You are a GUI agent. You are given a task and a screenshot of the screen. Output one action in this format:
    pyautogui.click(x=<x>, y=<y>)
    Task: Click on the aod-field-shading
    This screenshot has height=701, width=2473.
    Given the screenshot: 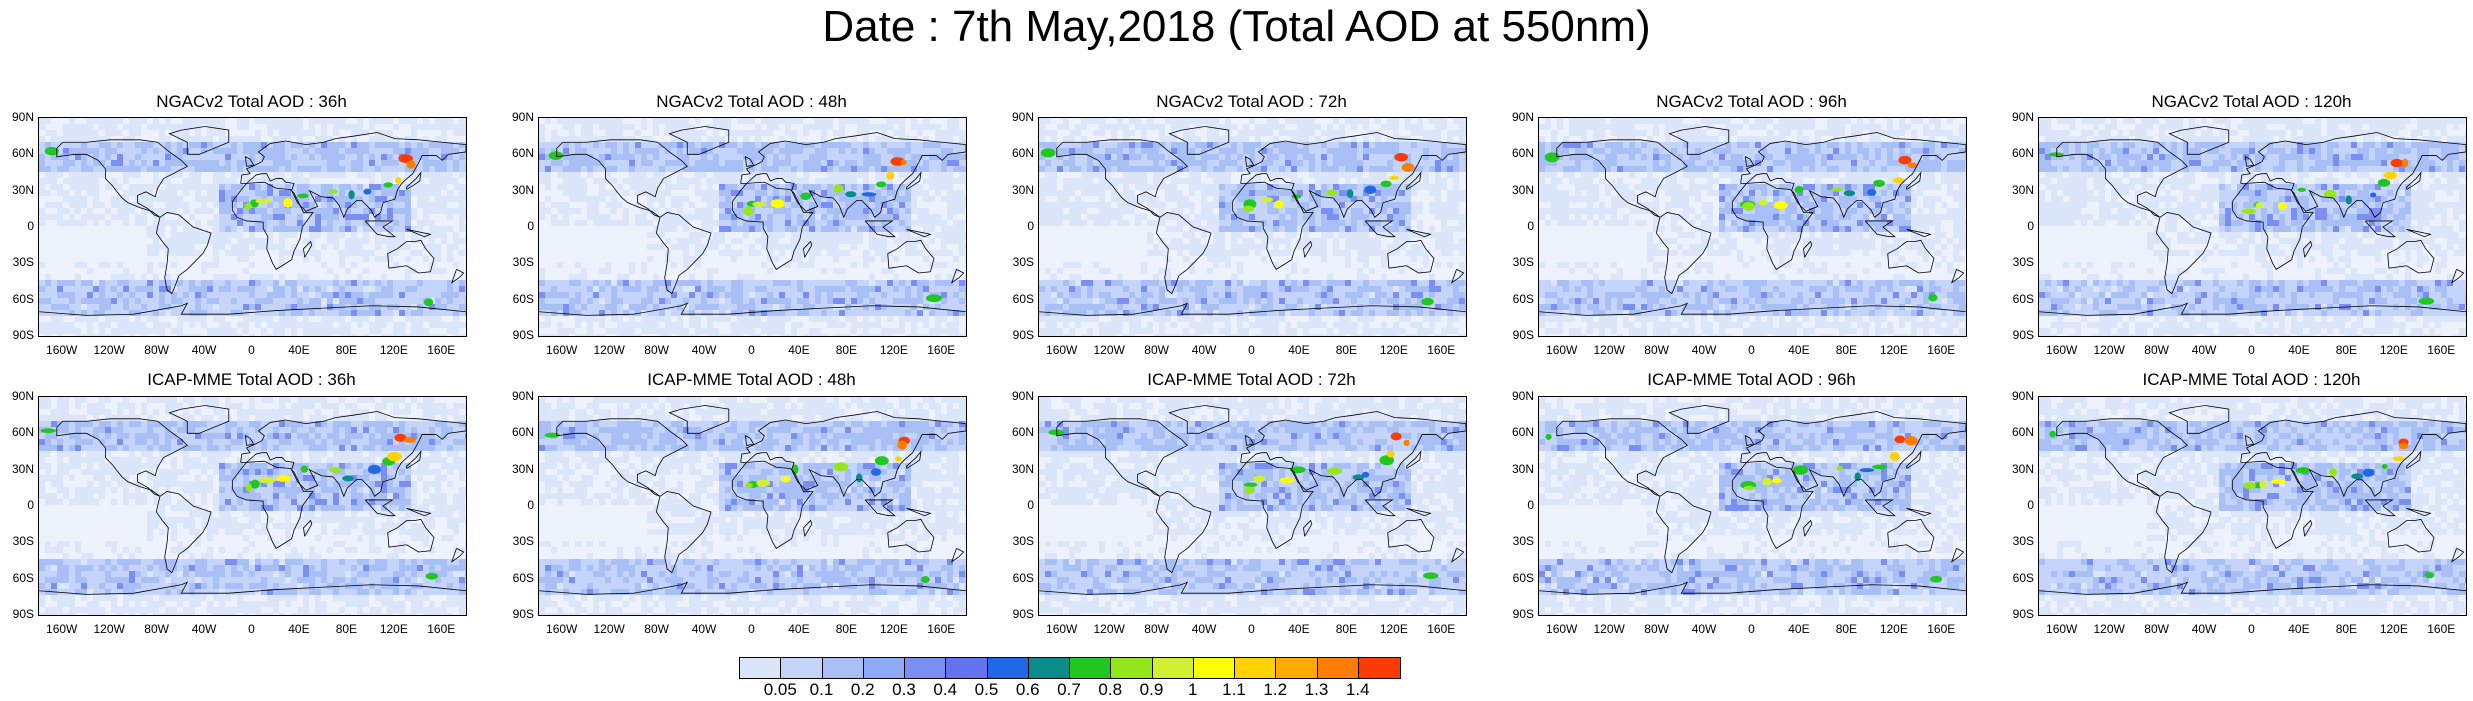 What is the action you would take?
    pyautogui.click(x=252, y=227)
    